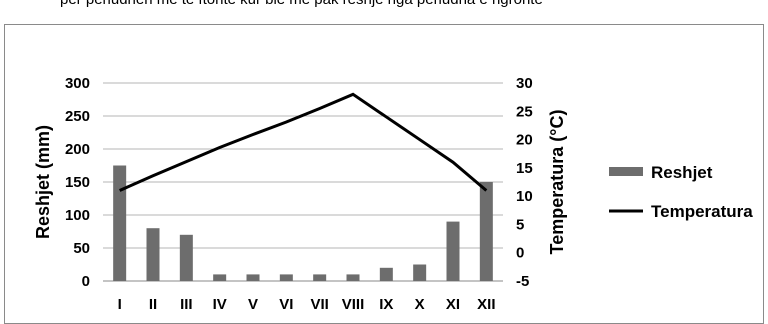 Image resolution: width=768 pixels, height=324 pixels. What do you see at coordinates (186, 257) in the screenshot?
I see `bar-III` at bounding box center [186, 257].